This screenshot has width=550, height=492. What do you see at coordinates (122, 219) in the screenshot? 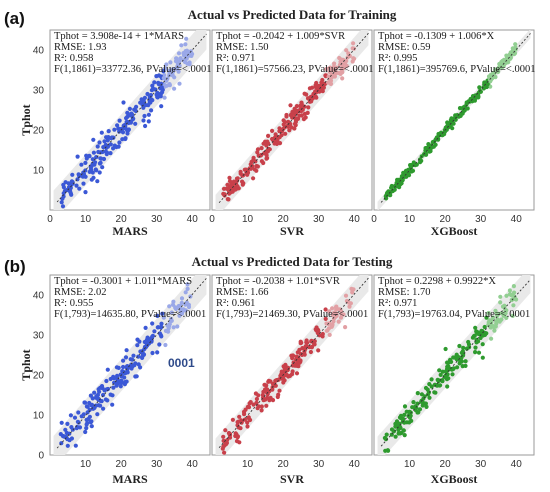
I see `x-tick-label: 20` at bounding box center [122, 219].